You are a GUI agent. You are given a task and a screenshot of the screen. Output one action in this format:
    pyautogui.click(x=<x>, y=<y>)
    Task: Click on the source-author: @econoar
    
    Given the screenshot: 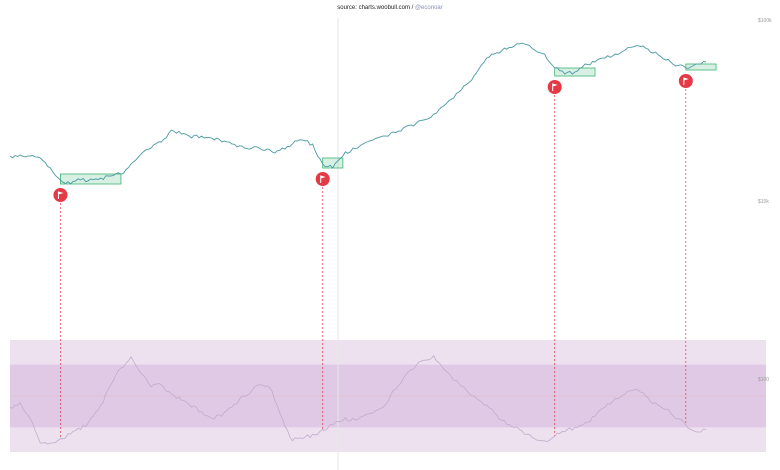 What is the action you would take?
    pyautogui.click(x=428, y=8)
    